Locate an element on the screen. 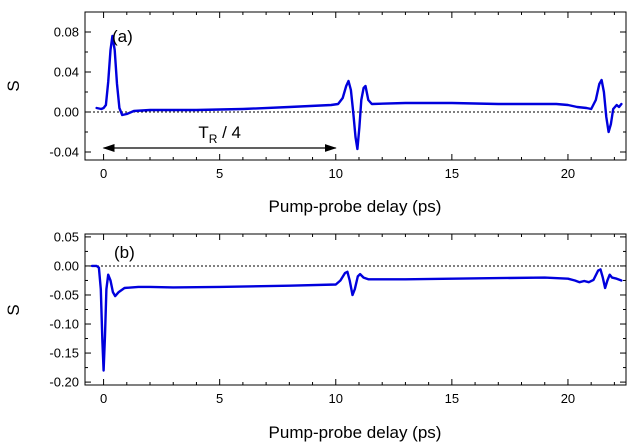 This screenshot has width=633, height=448. y-tick-label: -0.15 is located at coordinates (64, 353).